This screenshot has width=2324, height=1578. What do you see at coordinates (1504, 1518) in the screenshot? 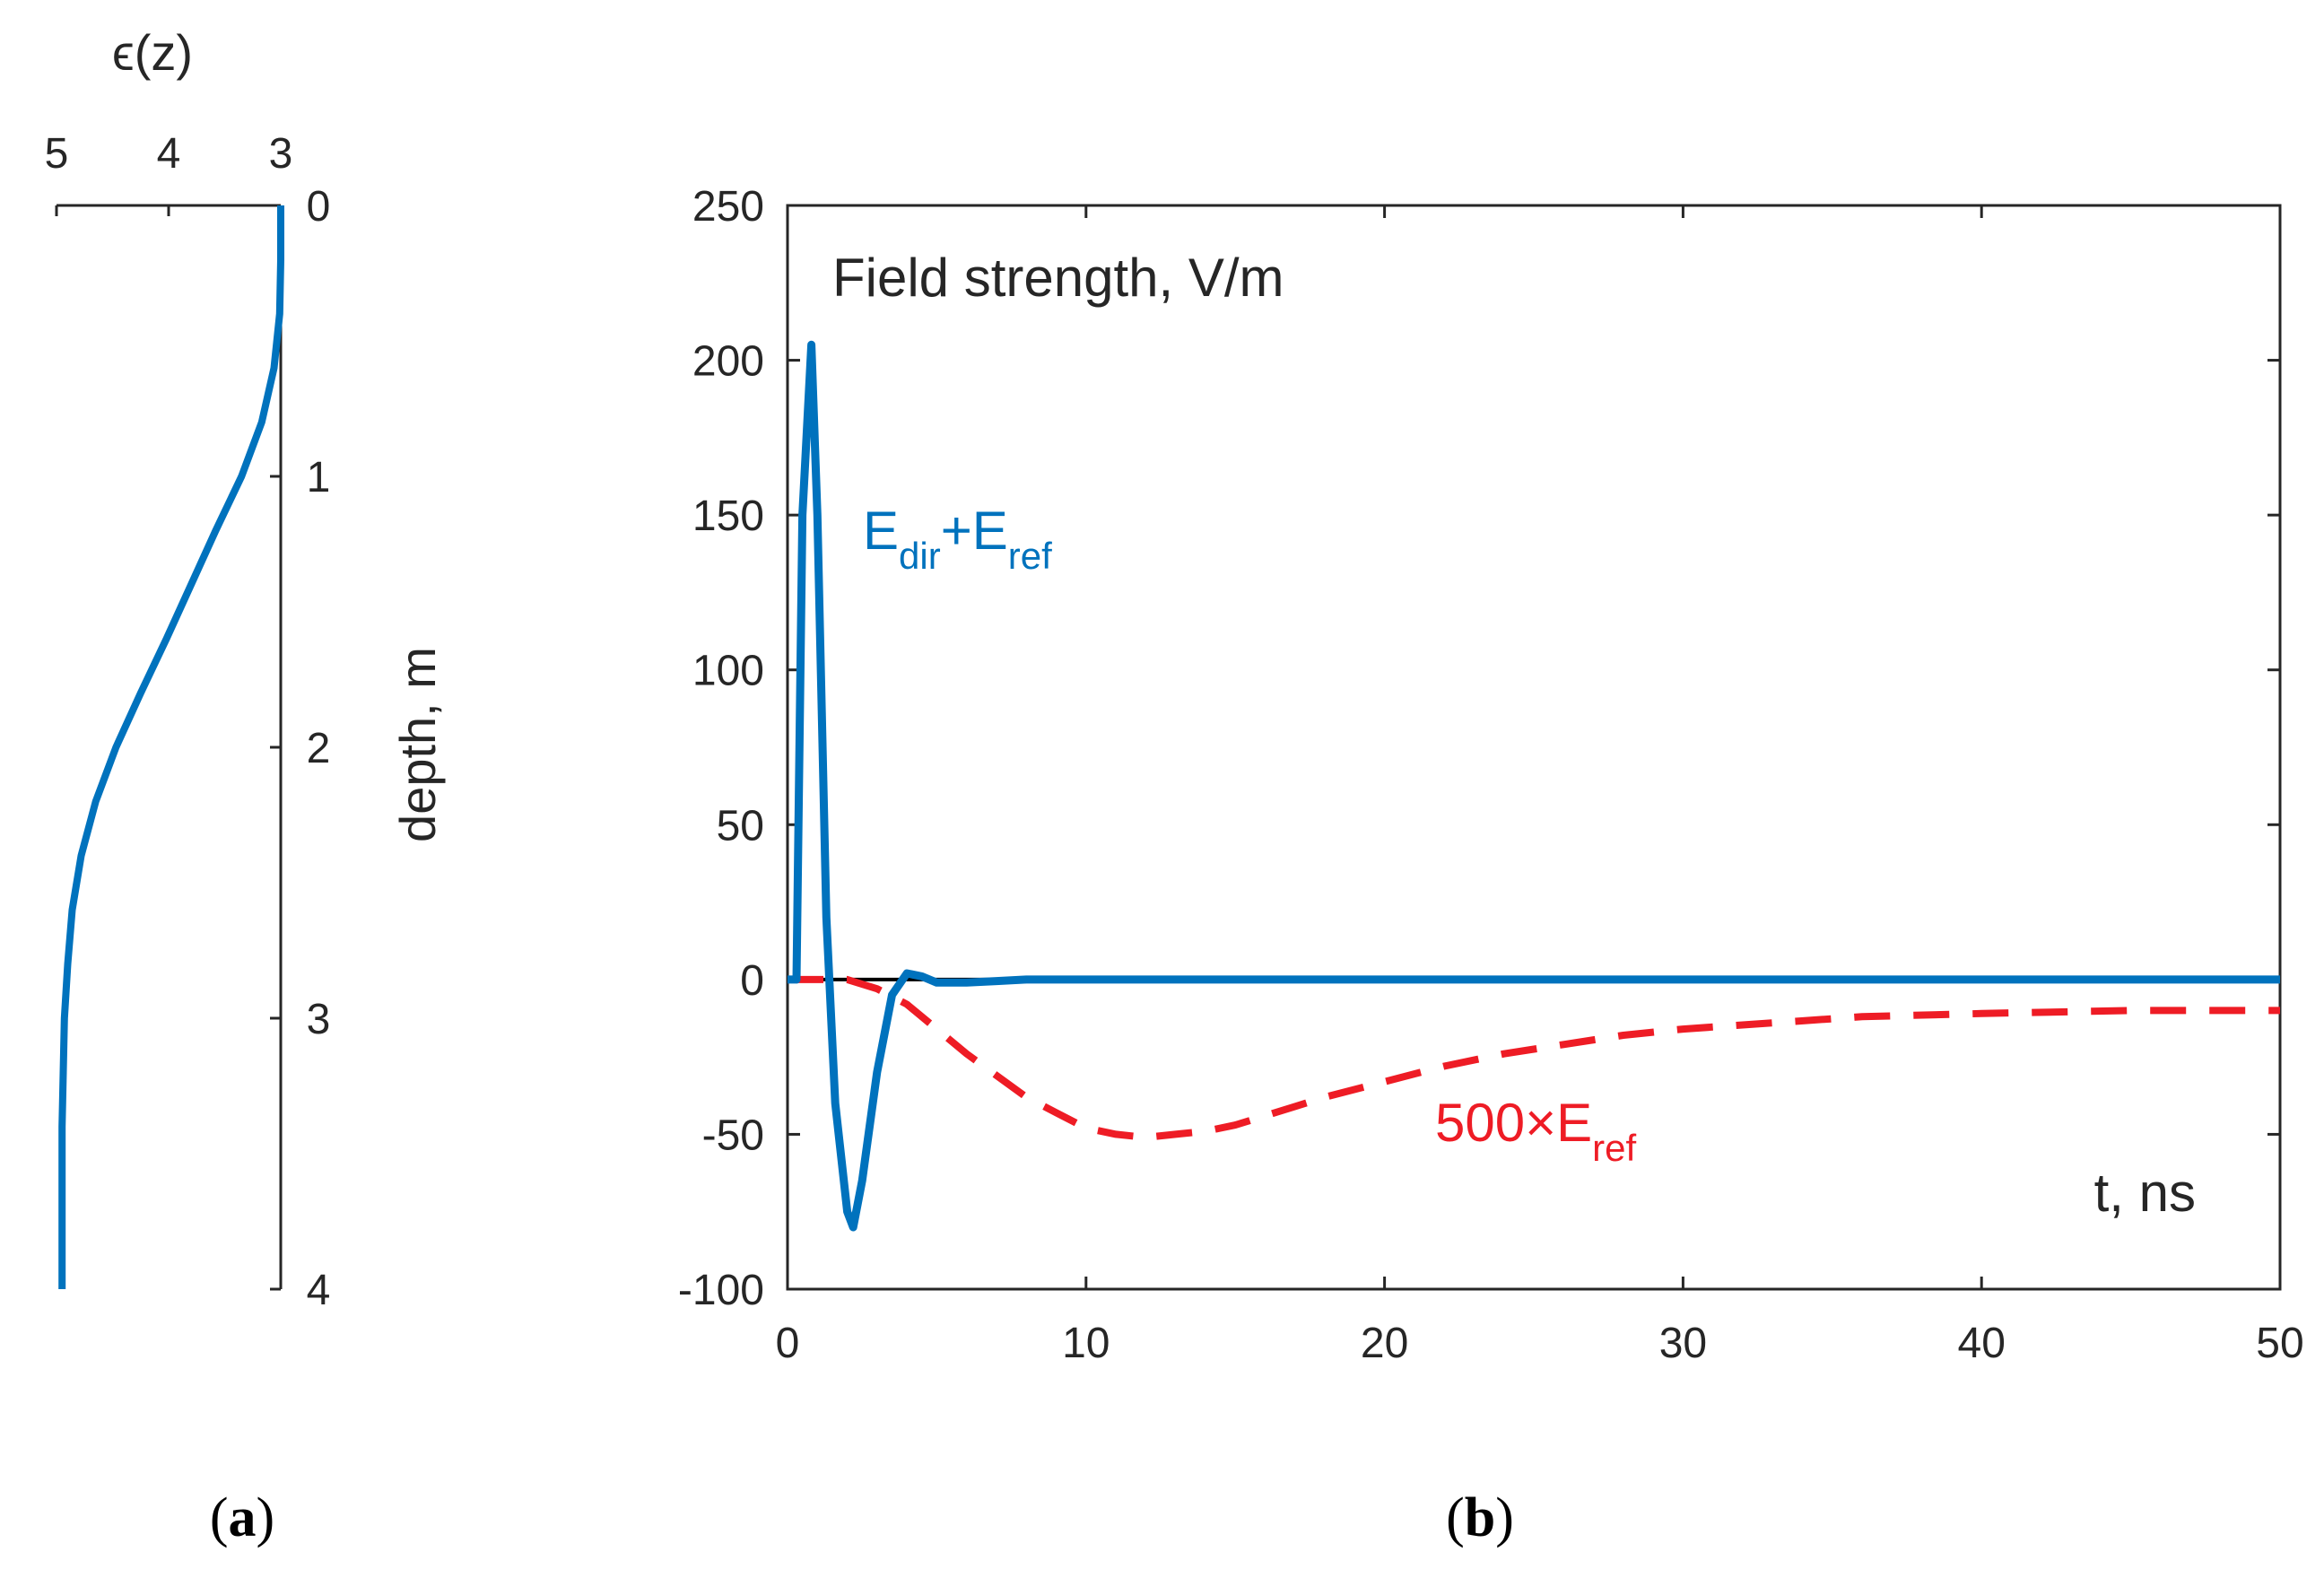
I see `panel-label-b-close: )` at bounding box center [1504, 1518].